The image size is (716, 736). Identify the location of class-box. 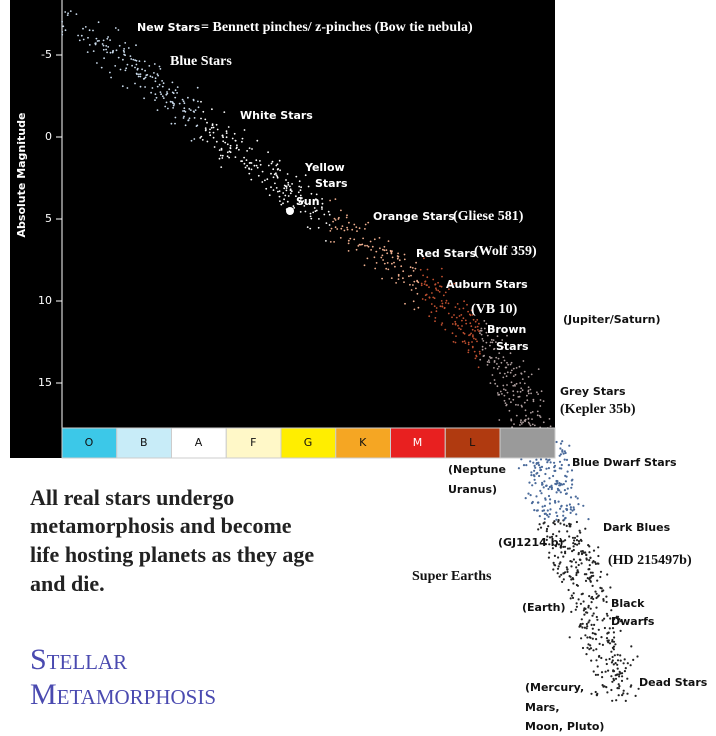
(253, 443).